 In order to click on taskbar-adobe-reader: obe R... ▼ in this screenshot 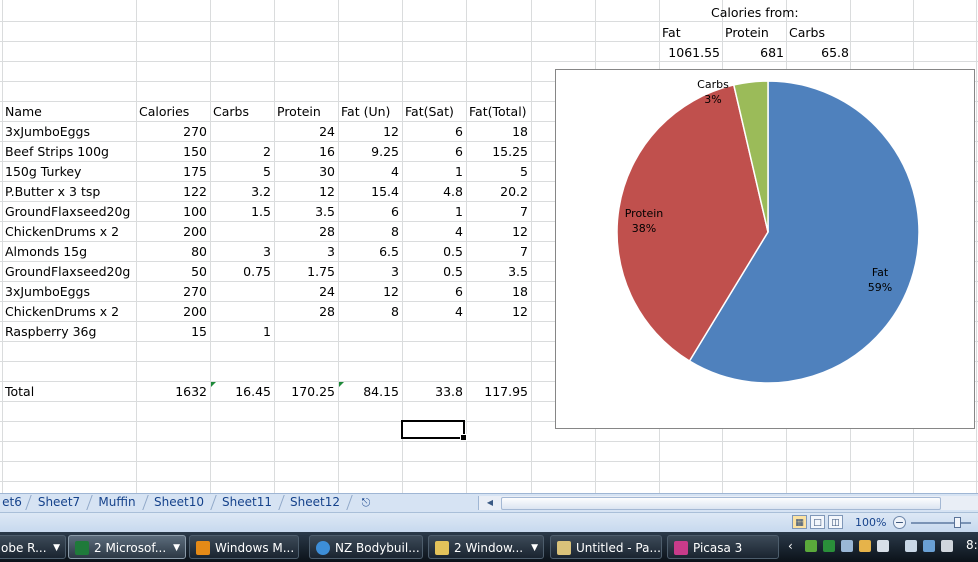, I will do `click(33, 547)`.